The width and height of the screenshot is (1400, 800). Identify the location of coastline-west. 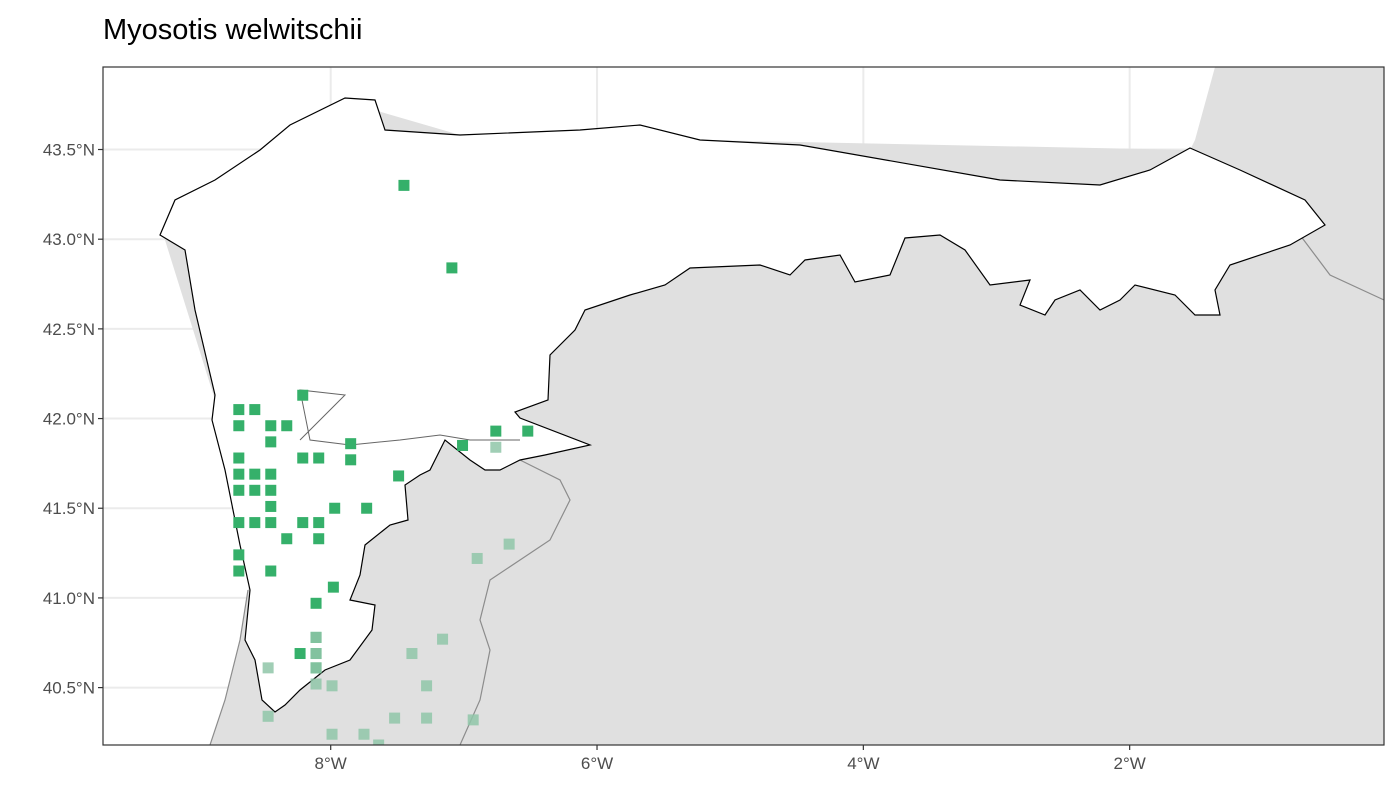
(229, 667).